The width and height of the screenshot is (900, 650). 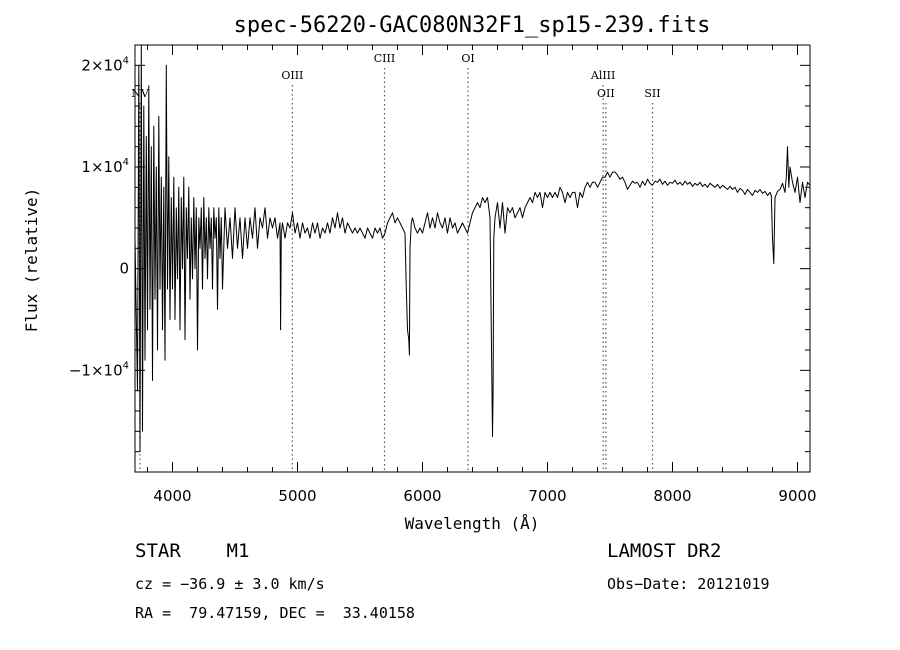 I want to click on y-tick-label: −1×104, so click(x=99, y=369).